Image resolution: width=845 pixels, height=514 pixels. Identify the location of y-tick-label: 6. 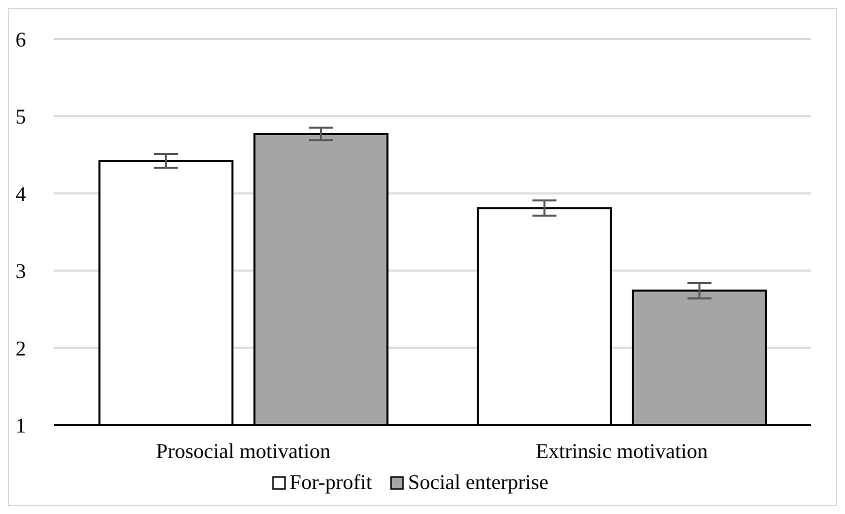
(21, 39).